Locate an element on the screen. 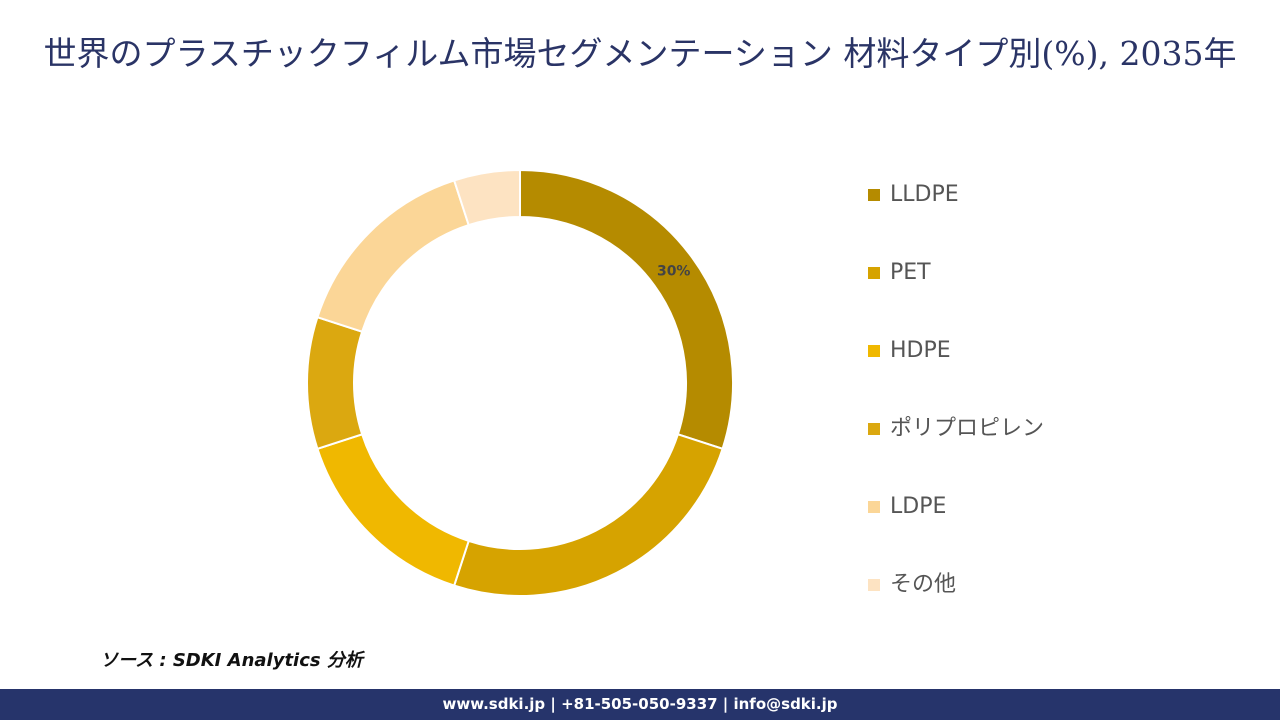 Image resolution: width=1280 pixels, height=720 pixels. legend-label: LDPE is located at coordinates (918, 506).